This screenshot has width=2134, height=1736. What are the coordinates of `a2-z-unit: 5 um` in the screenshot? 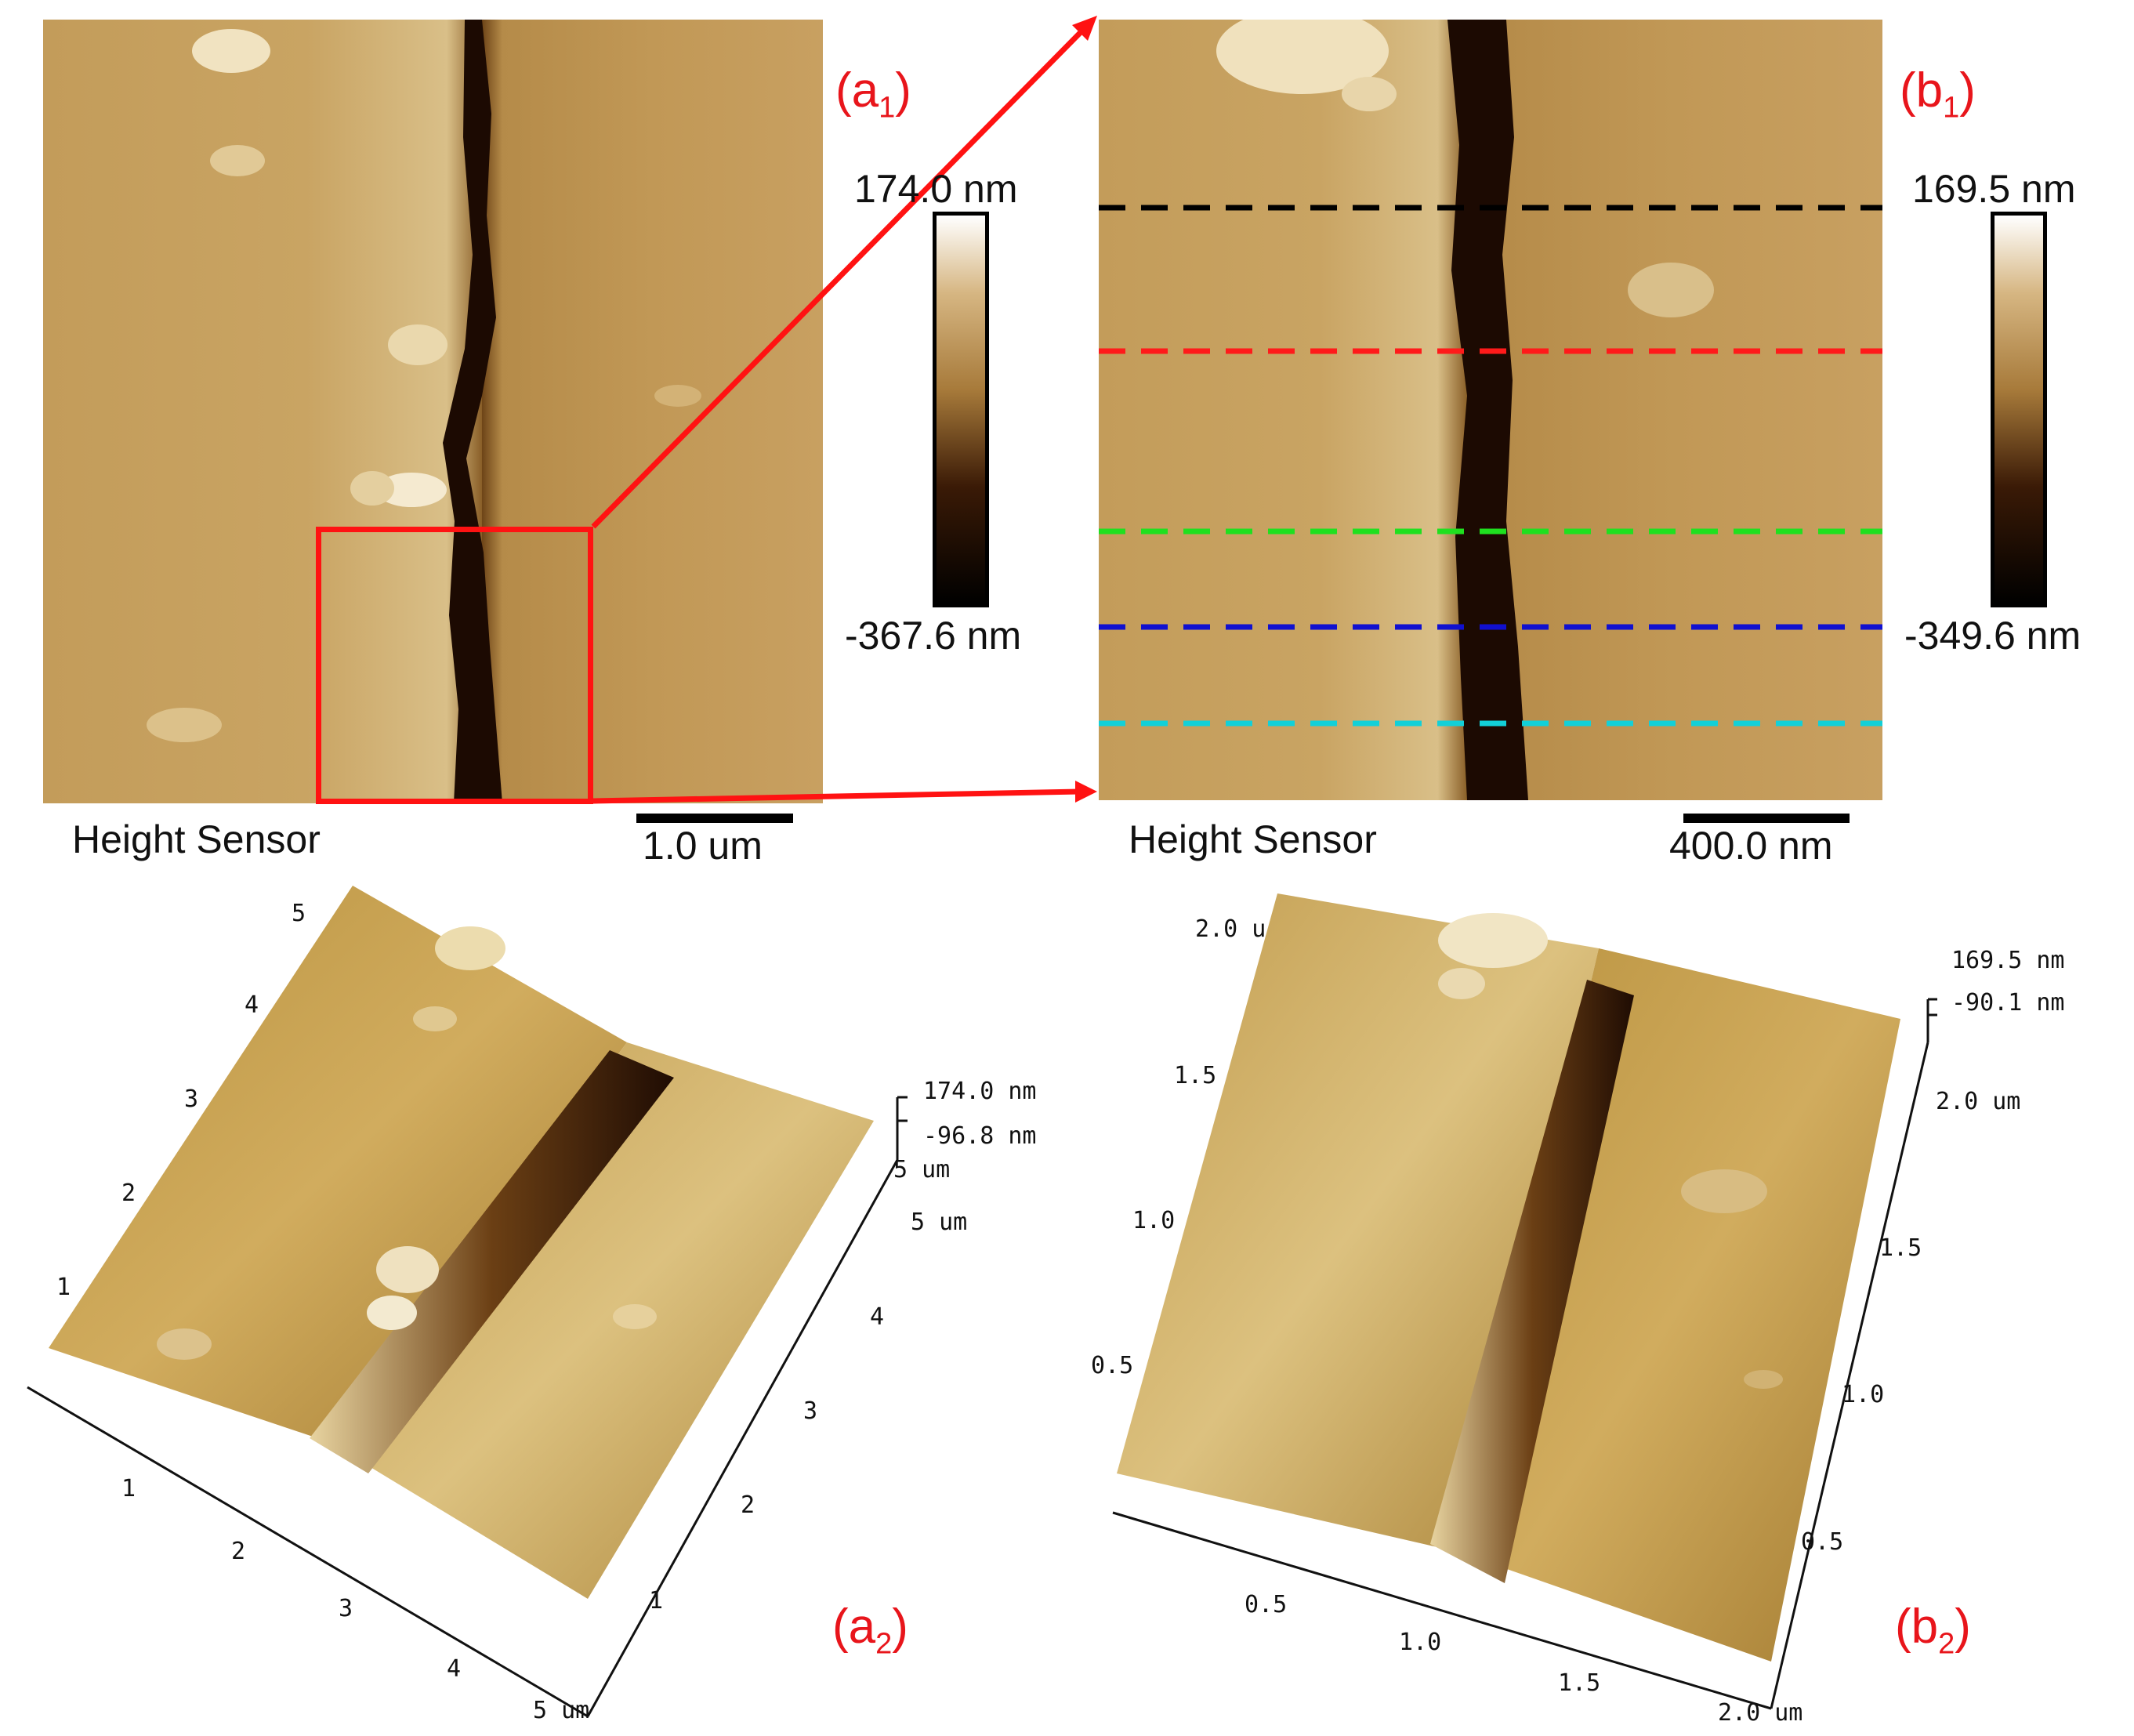 It's located at (922, 1169).